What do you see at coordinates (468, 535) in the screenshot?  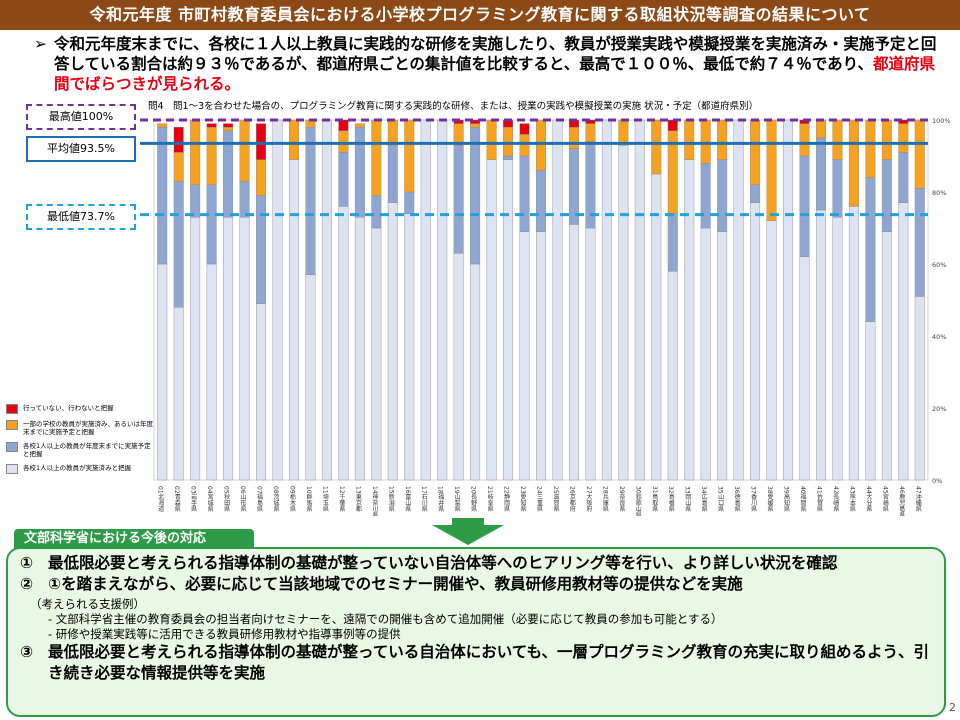 I see `down-arrow-icon` at bounding box center [468, 535].